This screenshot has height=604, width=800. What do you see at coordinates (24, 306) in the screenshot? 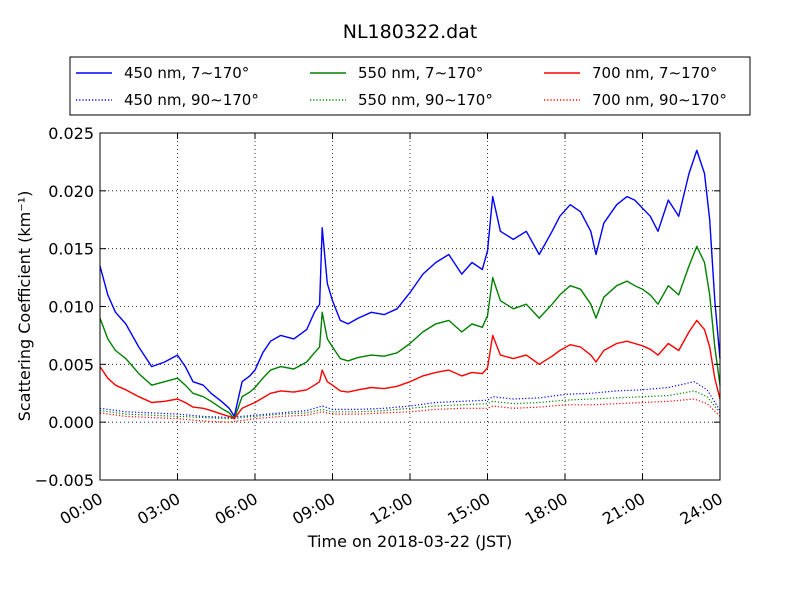
I see `y-axis-label: Scattering Coefficient (km⁻¹)` at bounding box center [24, 306].